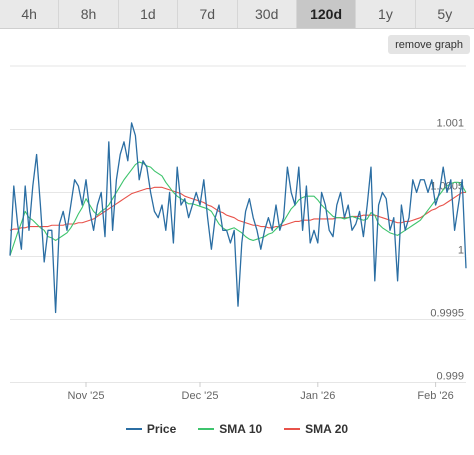 Image resolution: width=474 pixels, height=455 pixels. I want to click on x-tick-label: Jan '26, so click(317, 396).